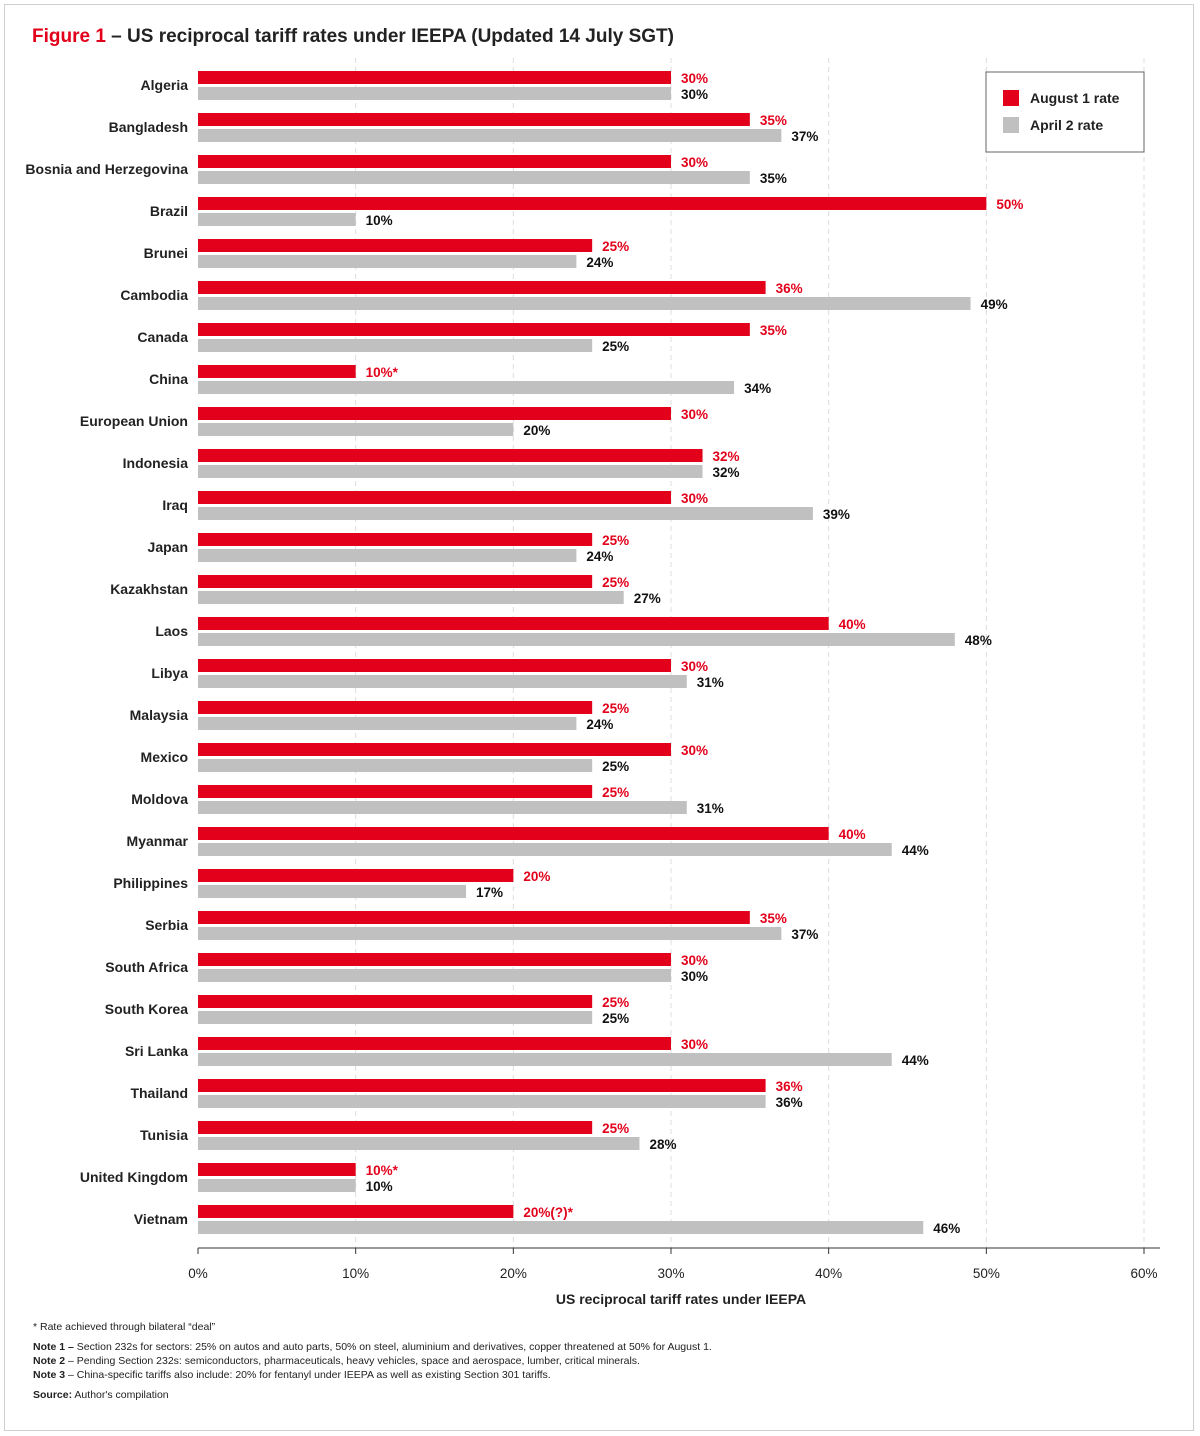 This screenshot has width=1200, height=1436. Describe the element at coordinates (615, 1018) in the screenshot. I see `data-label-april: 25%` at that location.